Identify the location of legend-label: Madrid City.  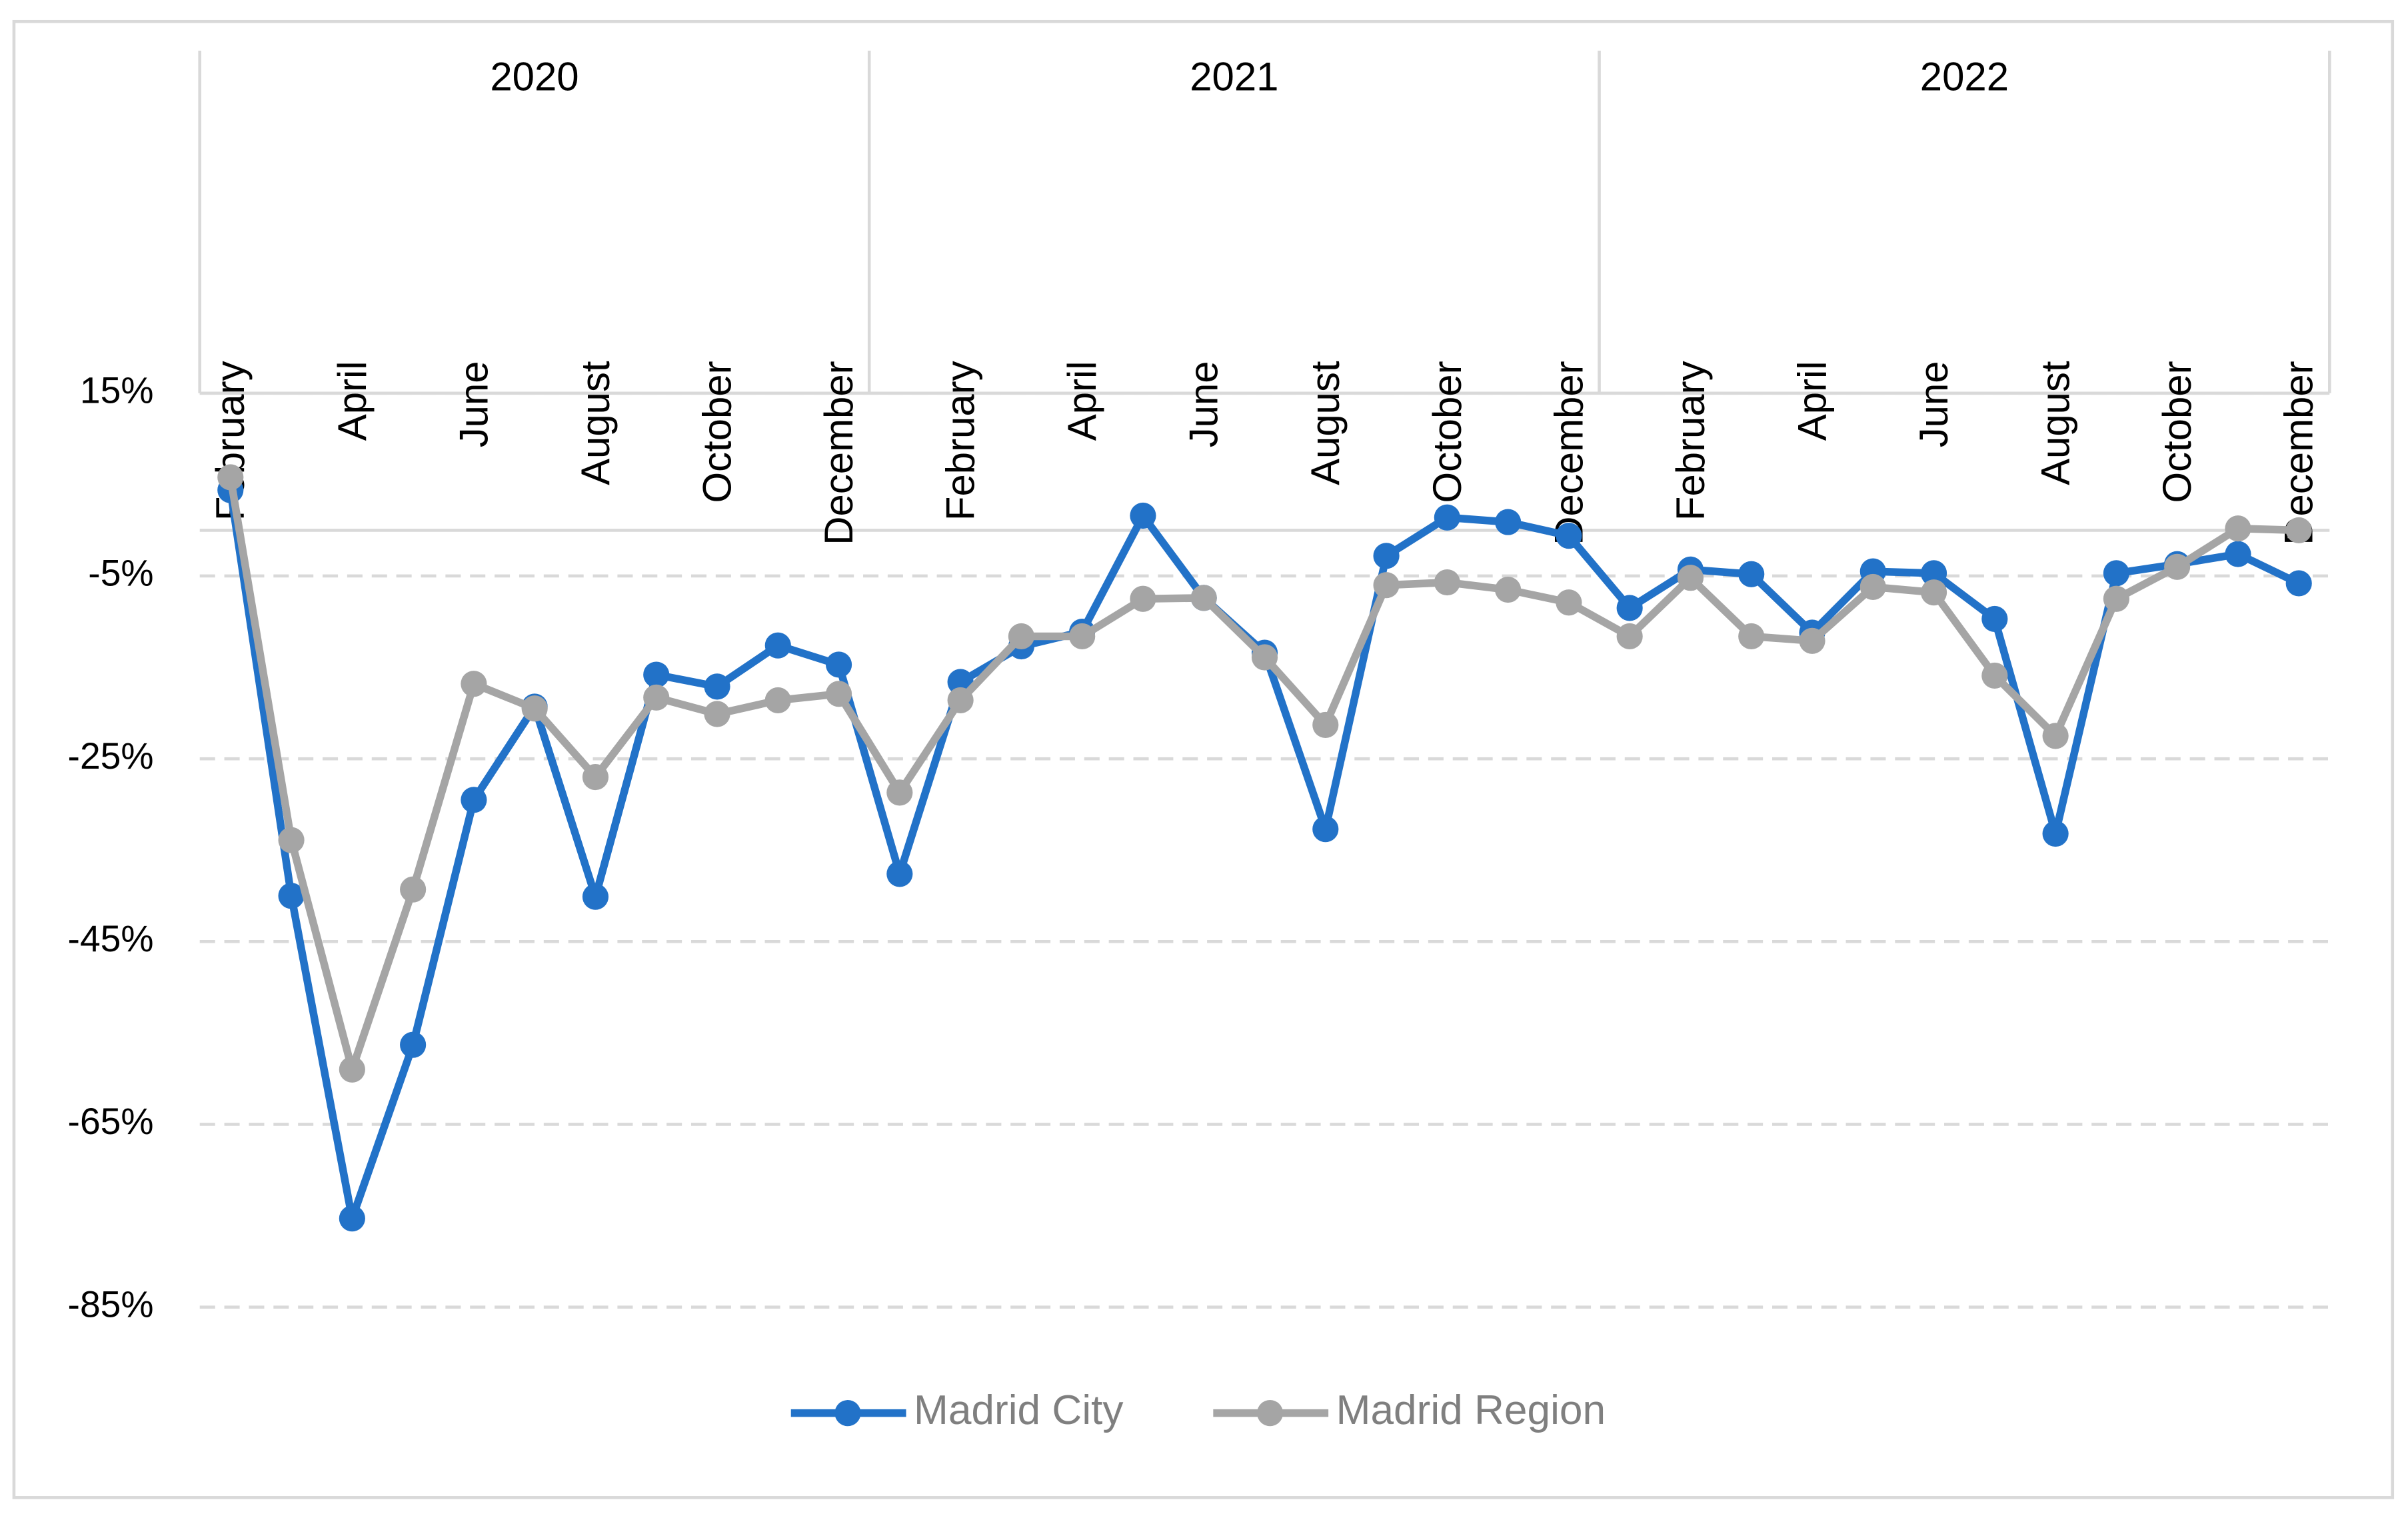
(1018, 1410).